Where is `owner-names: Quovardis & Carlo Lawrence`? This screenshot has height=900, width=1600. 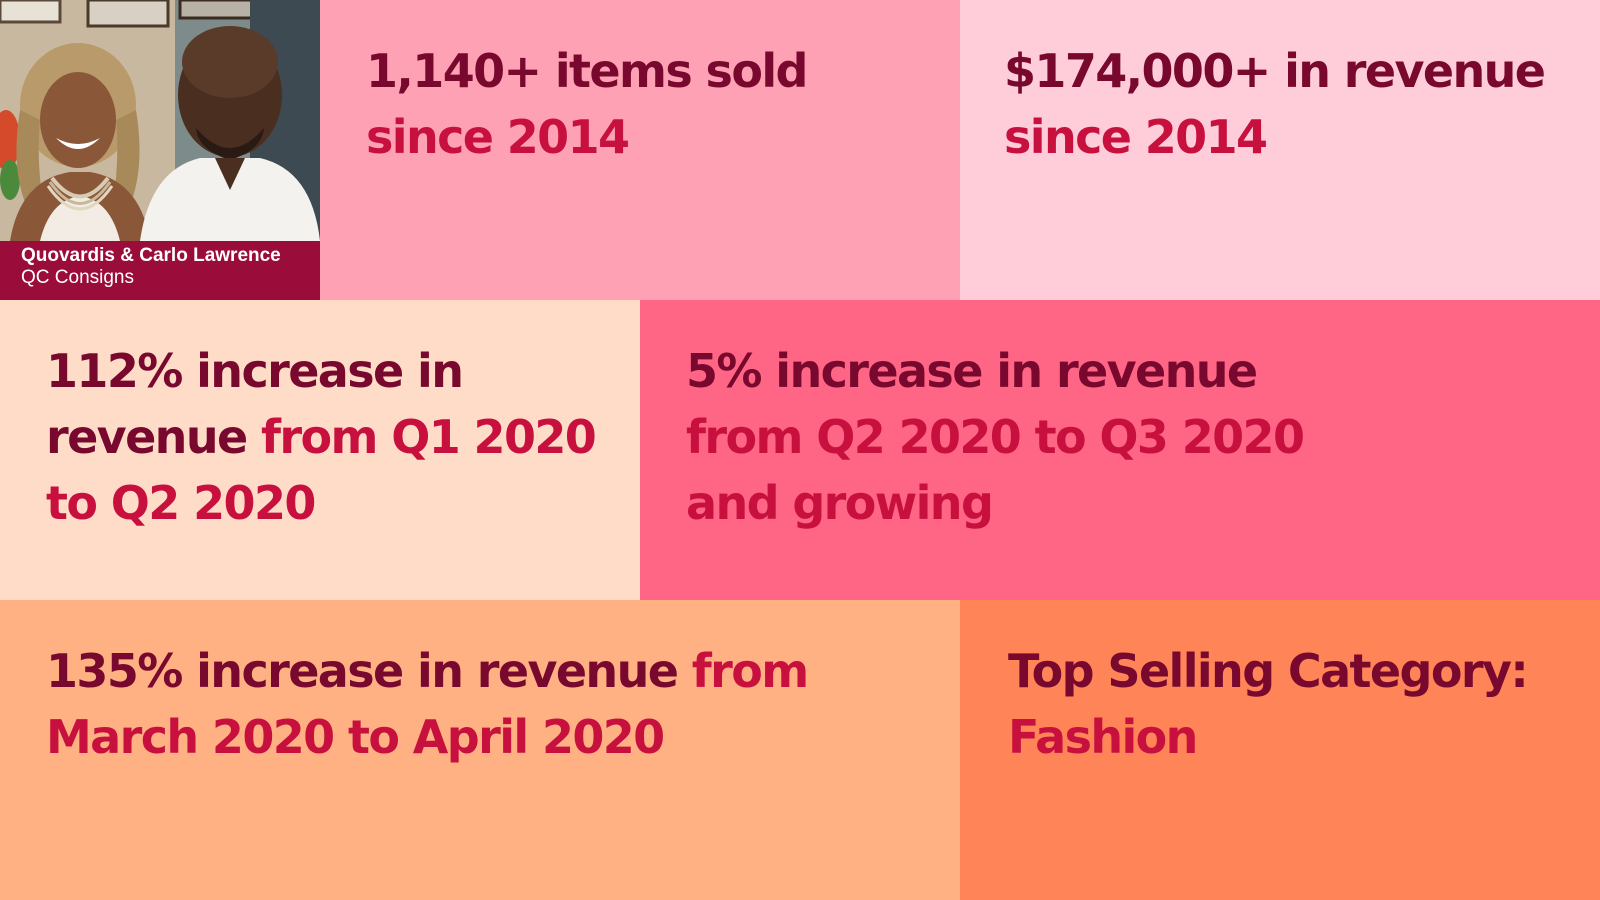 owner-names: Quovardis & Carlo Lawrence is located at coordinates (151, 255).